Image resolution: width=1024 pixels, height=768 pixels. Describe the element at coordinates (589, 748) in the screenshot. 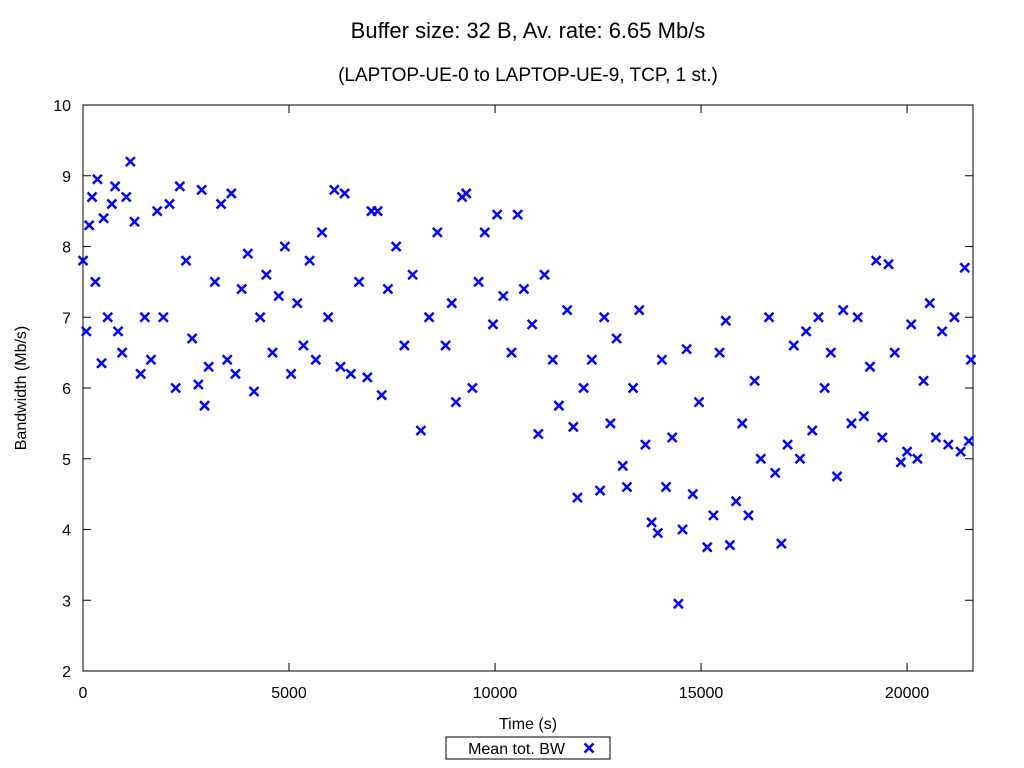

I see `legend-marker-icon` at that location.